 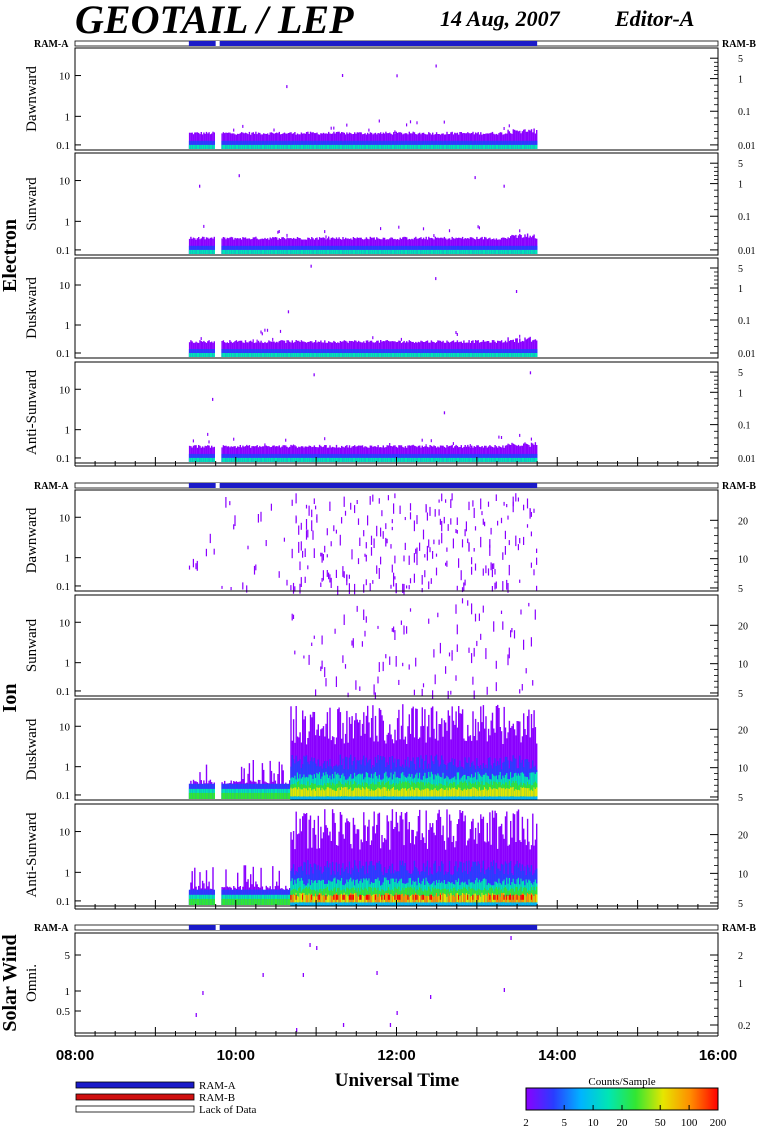 What do you see at coordinates (32, 204) in the screenshot?
I see `panel-label: Sunward` at bounding box center [32, 204].